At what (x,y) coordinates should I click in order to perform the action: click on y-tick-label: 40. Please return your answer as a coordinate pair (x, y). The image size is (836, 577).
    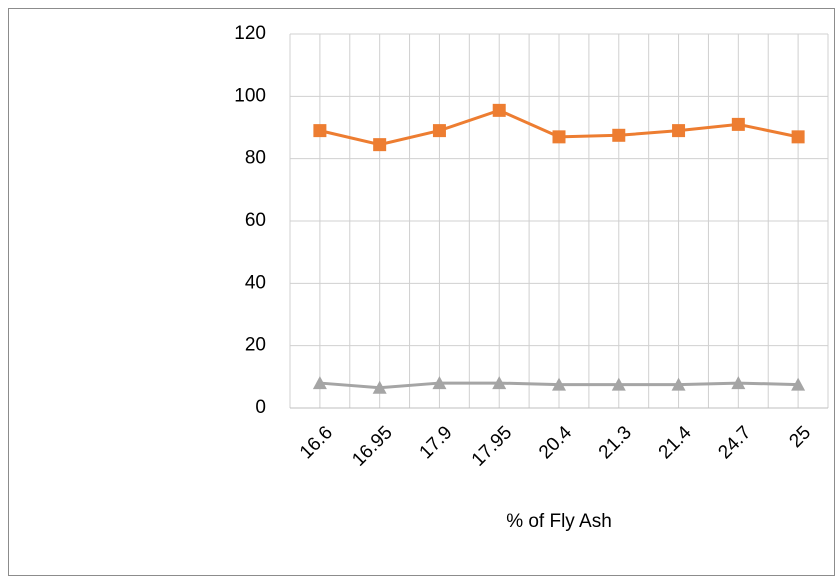
    Looking at the image, I should click on (255, 282).